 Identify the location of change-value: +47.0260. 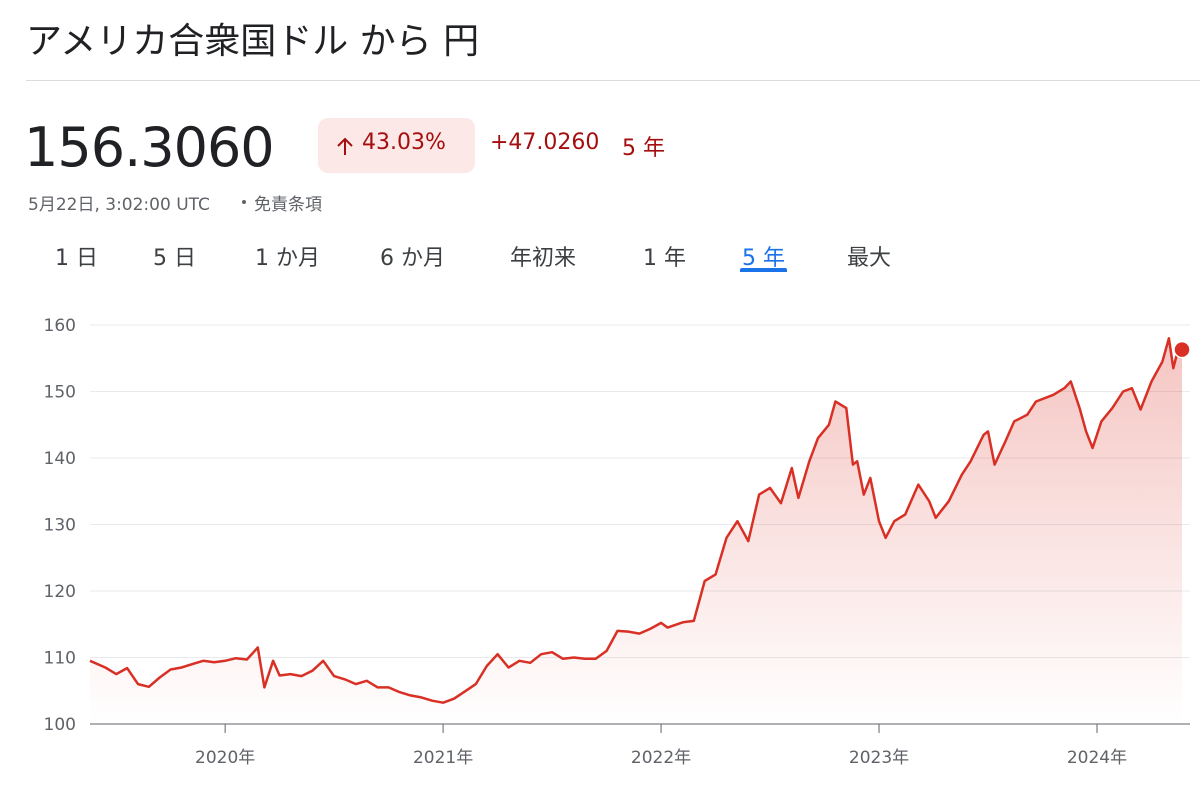
(545, 142).